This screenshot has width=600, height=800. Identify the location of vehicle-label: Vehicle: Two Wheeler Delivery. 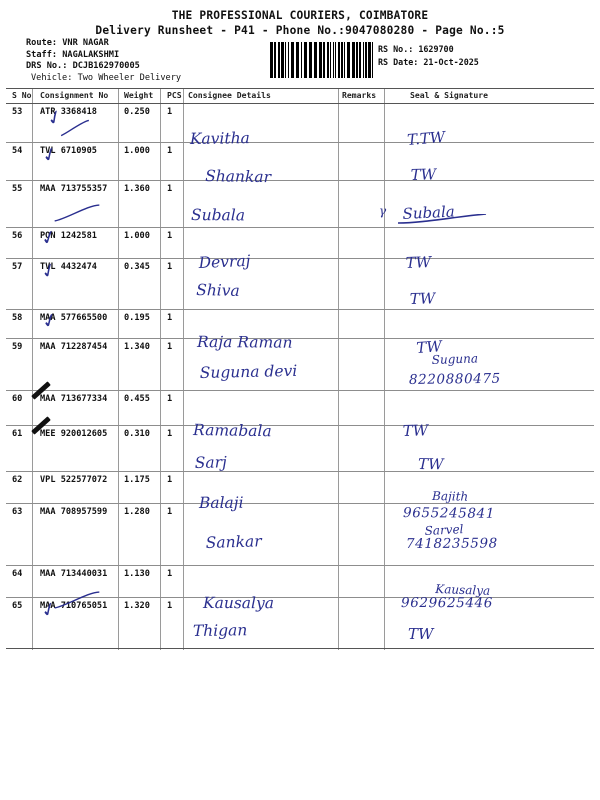
(106, 77).